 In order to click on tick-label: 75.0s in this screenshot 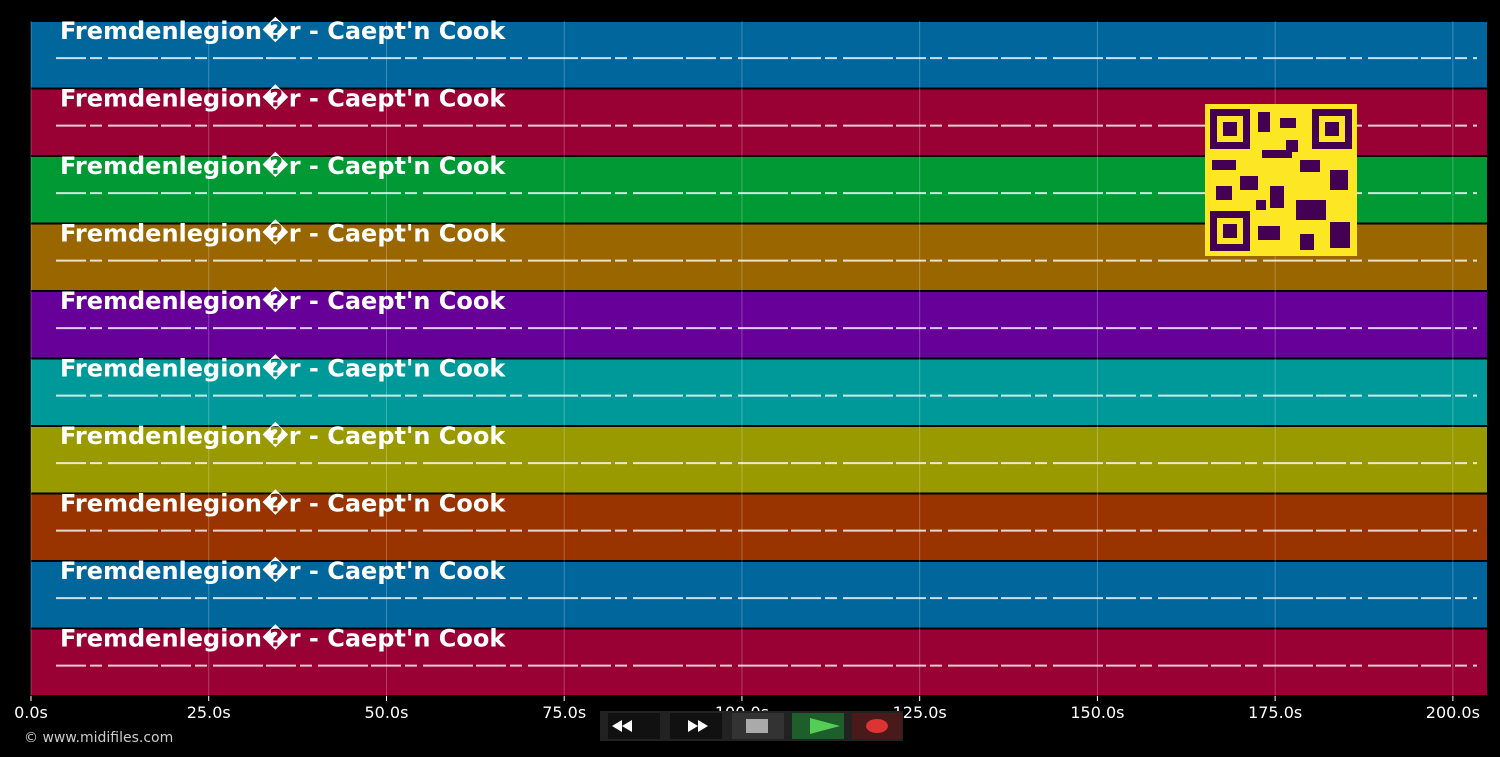, I will do `click(564, 712)`.